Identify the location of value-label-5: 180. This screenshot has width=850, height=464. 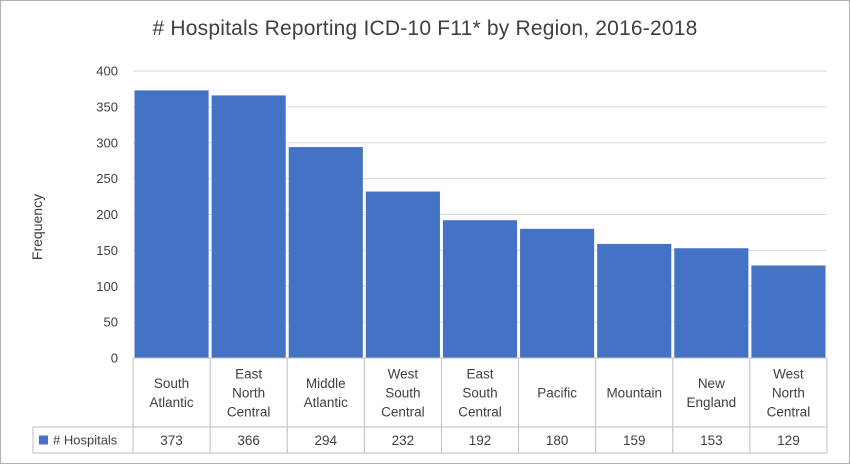
(557, 440).